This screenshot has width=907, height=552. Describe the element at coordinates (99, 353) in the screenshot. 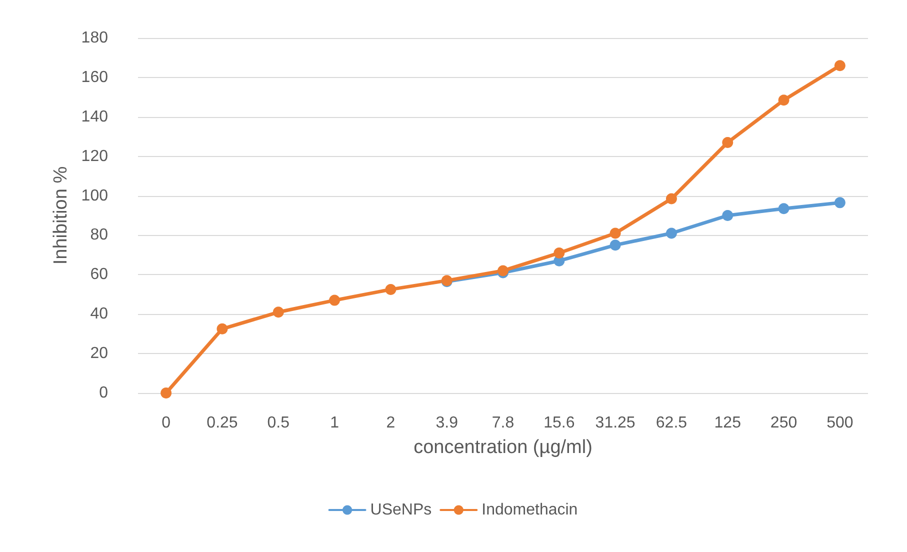

I see `y-tick-label: 20` at that location.